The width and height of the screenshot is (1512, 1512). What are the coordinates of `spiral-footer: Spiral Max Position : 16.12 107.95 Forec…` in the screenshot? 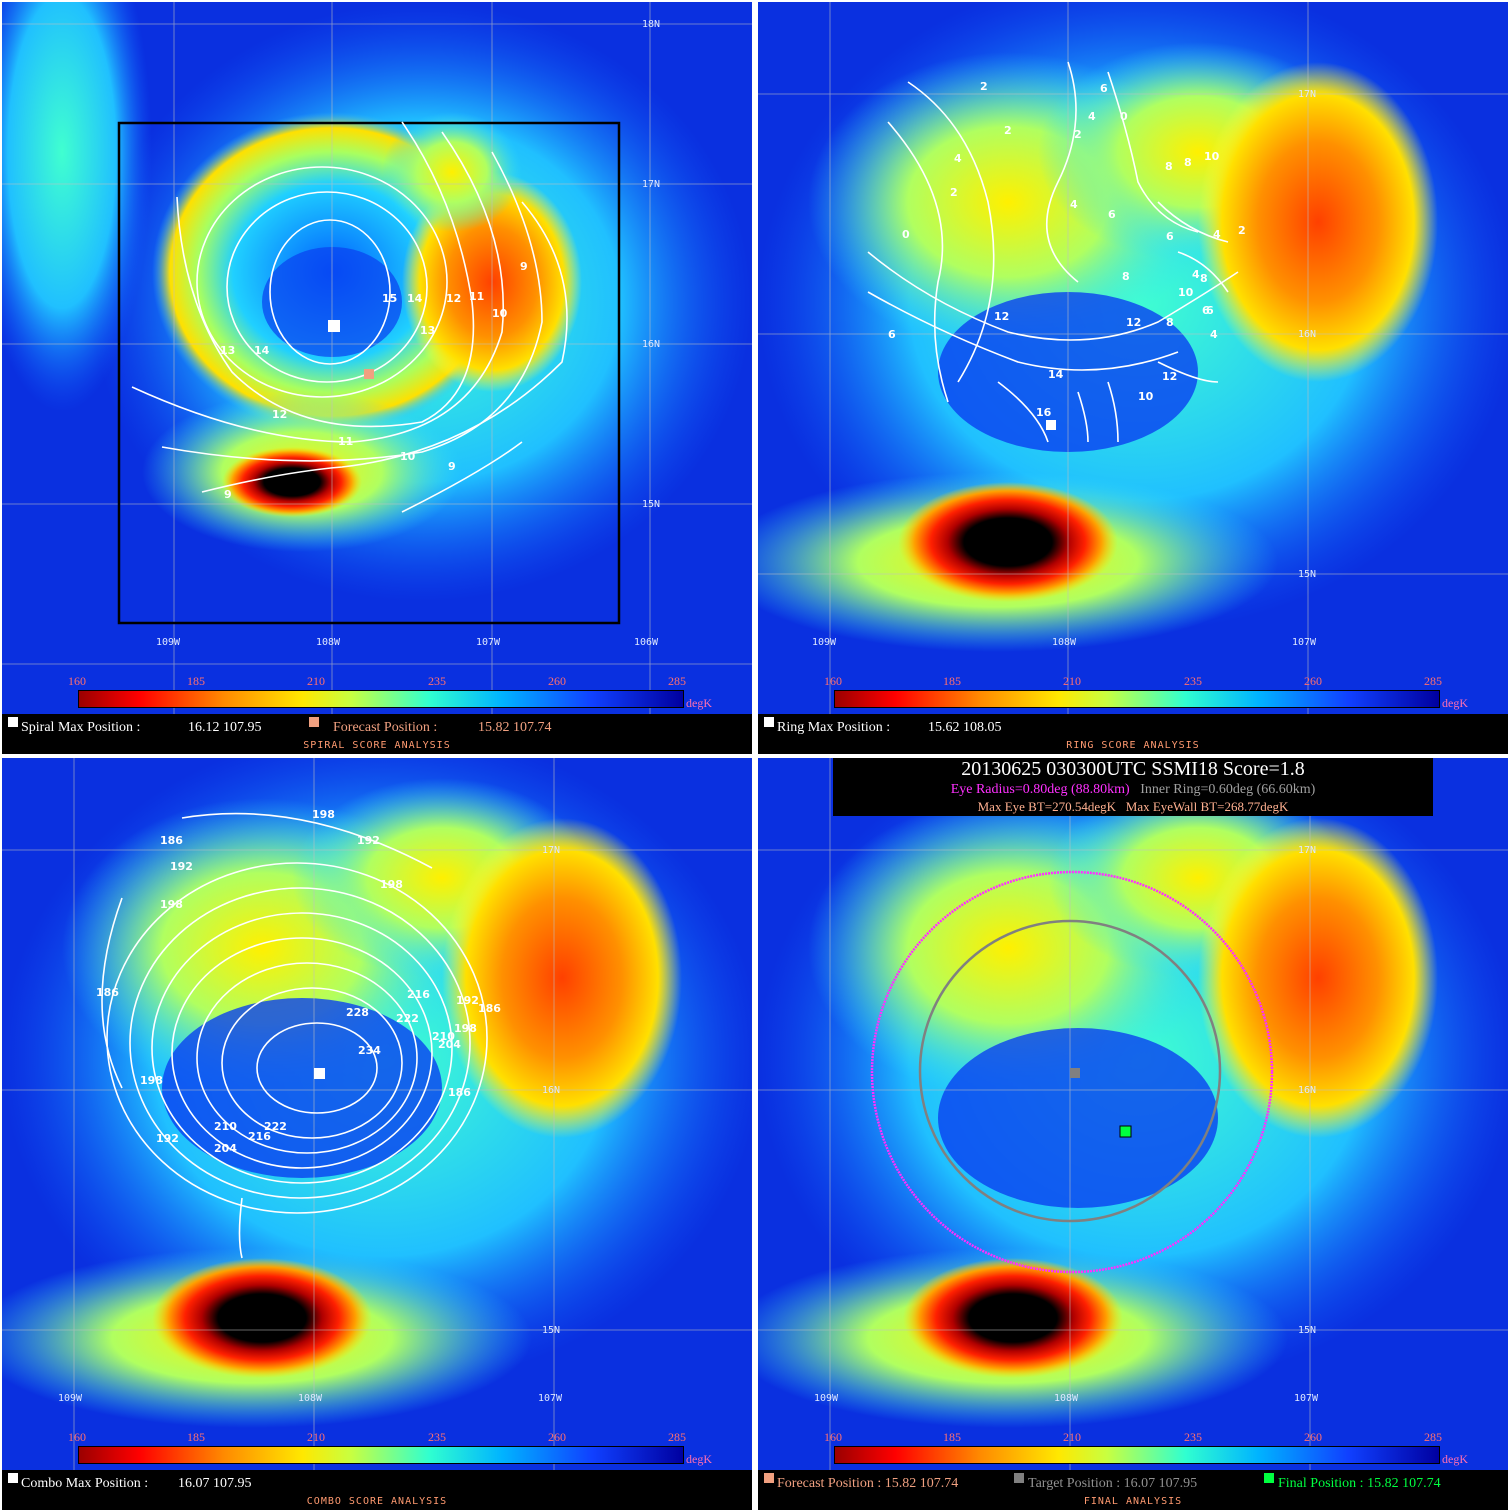 It's located at (377, 734).